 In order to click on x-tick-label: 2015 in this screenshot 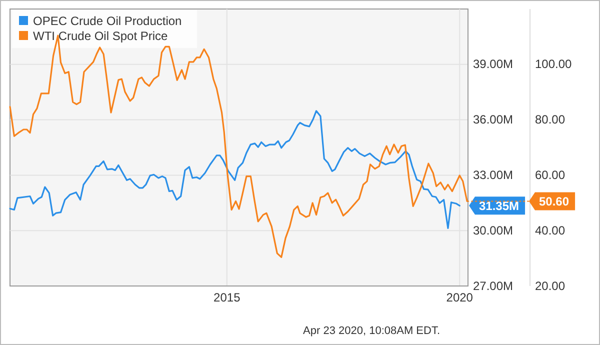, I will do `click(227, 297)`.